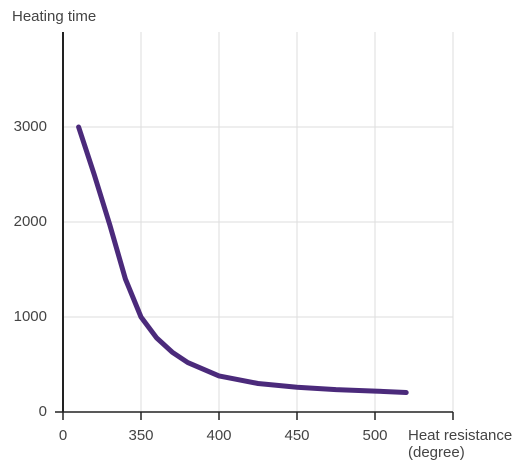 Image resolution: width=521 pixels, height=470 pixels. I want to click on x-tick-label: 450, so click(296, 435).